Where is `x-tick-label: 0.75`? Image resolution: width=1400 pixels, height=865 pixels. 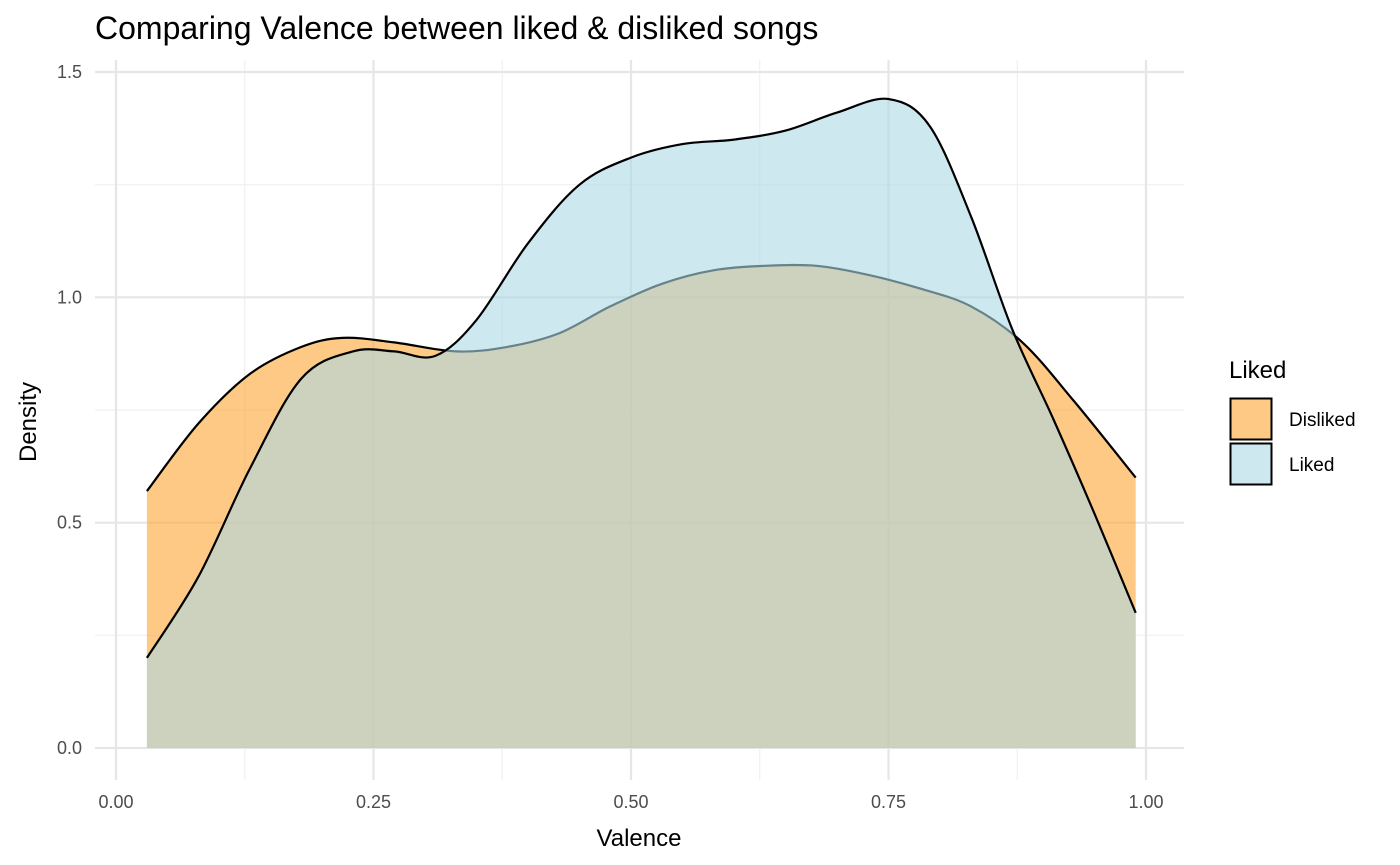
x-tick-label: 0.75 is located at coordinates (888, 802).